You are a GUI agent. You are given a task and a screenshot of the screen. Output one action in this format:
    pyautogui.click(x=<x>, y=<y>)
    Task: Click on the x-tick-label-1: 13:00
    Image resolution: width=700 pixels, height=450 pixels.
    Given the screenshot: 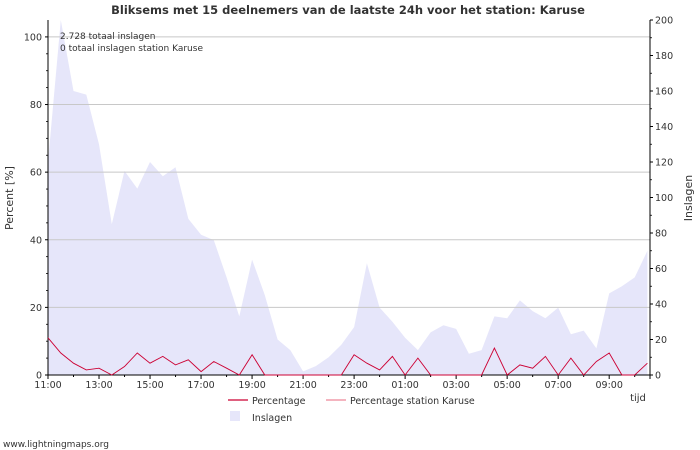 What is the action you would take?
    pyautogui.click(x=98, y=385)
    